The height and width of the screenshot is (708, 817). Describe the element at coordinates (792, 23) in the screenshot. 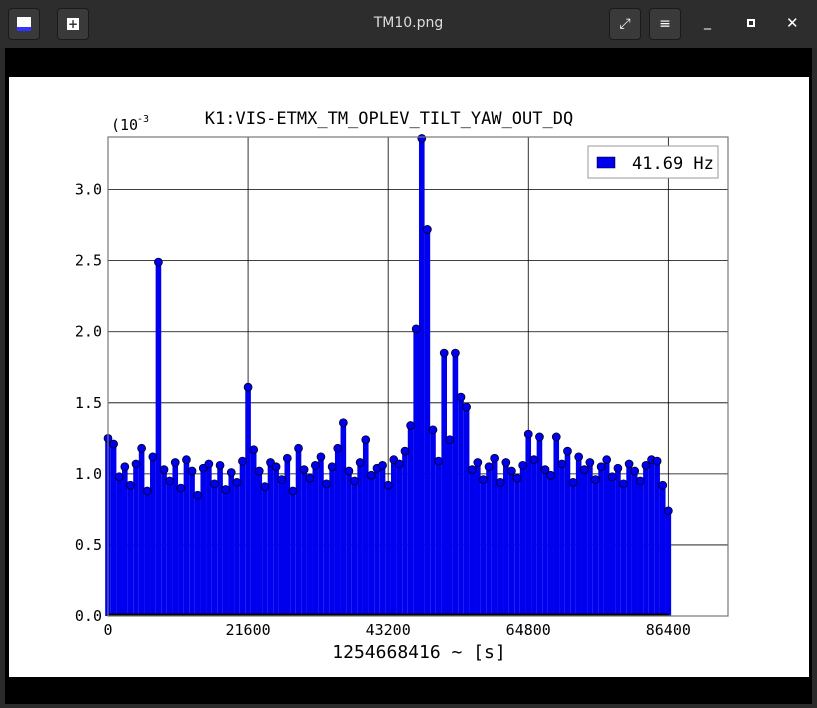

I see `close-button: ✕` at that location.